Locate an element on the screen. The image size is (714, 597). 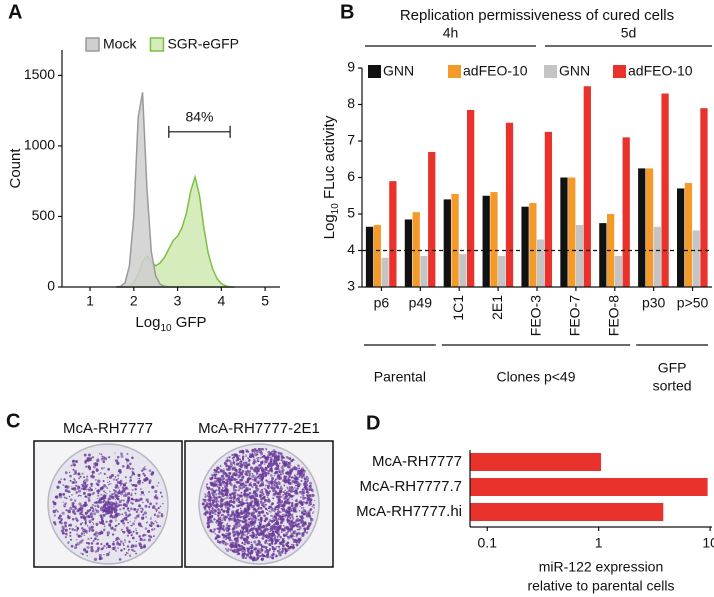
y-tick-label: 7 is located at coordinates (351, 140).